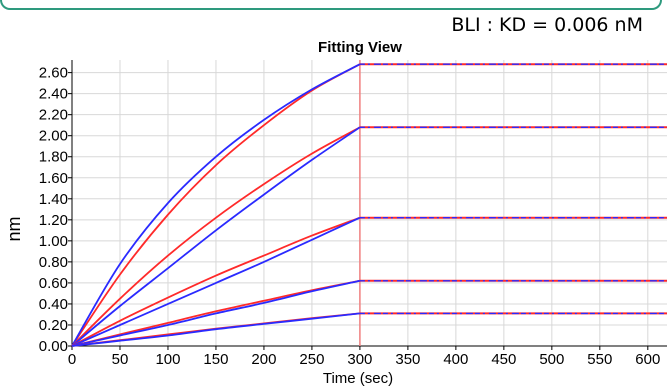 The height and width of the screenshot is (387, 667). I want to click on chart-title: Fitting View, so click(360, 47).